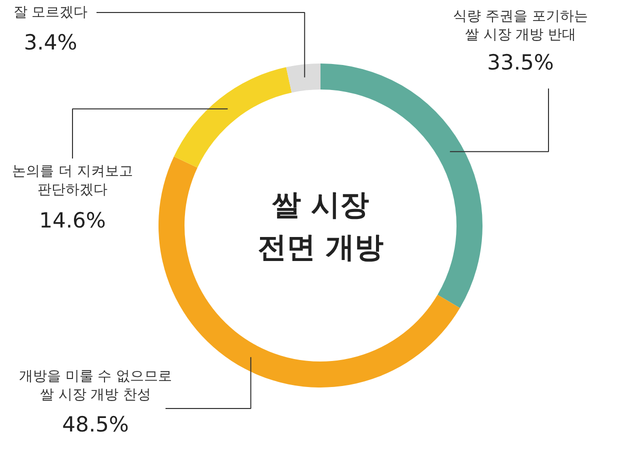 The height and width of the screenshot is (450, 640). What do you see at coordinates (51, 42) in the screenshot?
I see `data-label: 3.4%` at bounding box center [51, 42].